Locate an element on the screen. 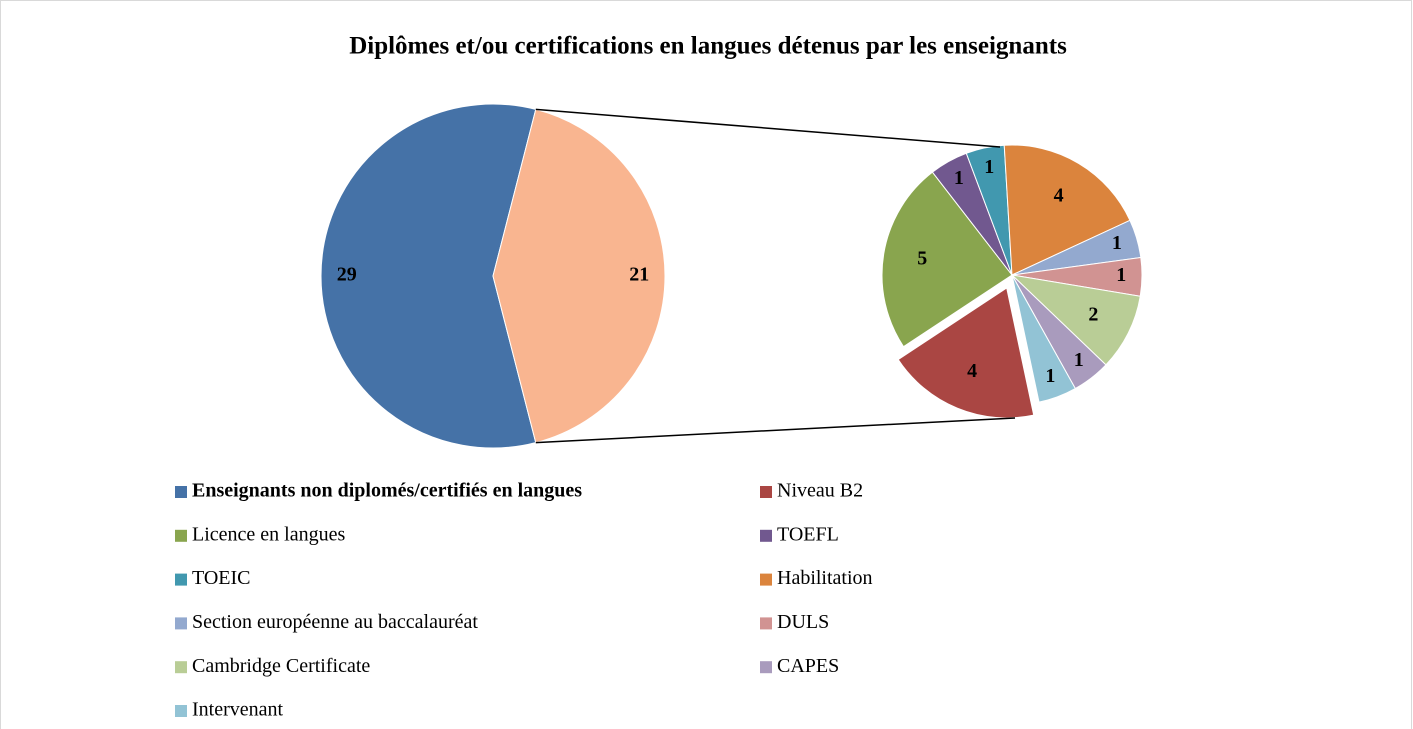 The image size is (1413, 729). legend-label: Intervenant is located at coordinates (238, 710).